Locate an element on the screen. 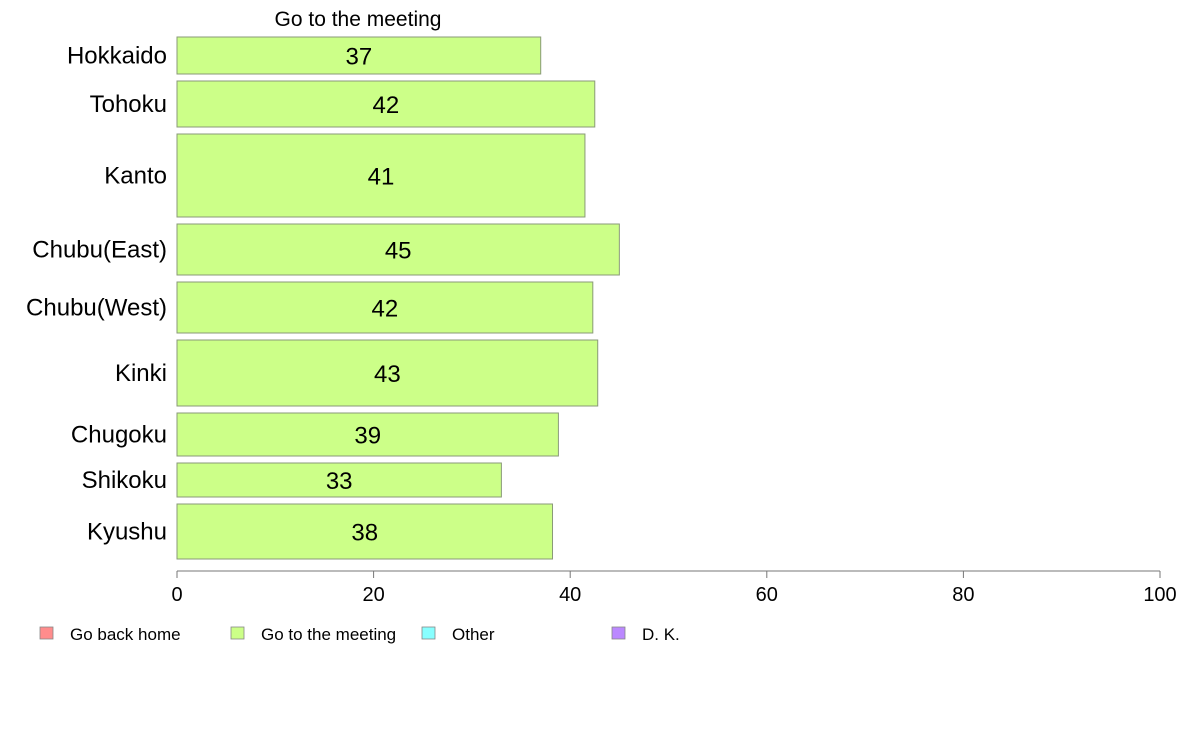 This screenshot has height=736, width=1188. bar-kinki is located at coordinates (387, 373).